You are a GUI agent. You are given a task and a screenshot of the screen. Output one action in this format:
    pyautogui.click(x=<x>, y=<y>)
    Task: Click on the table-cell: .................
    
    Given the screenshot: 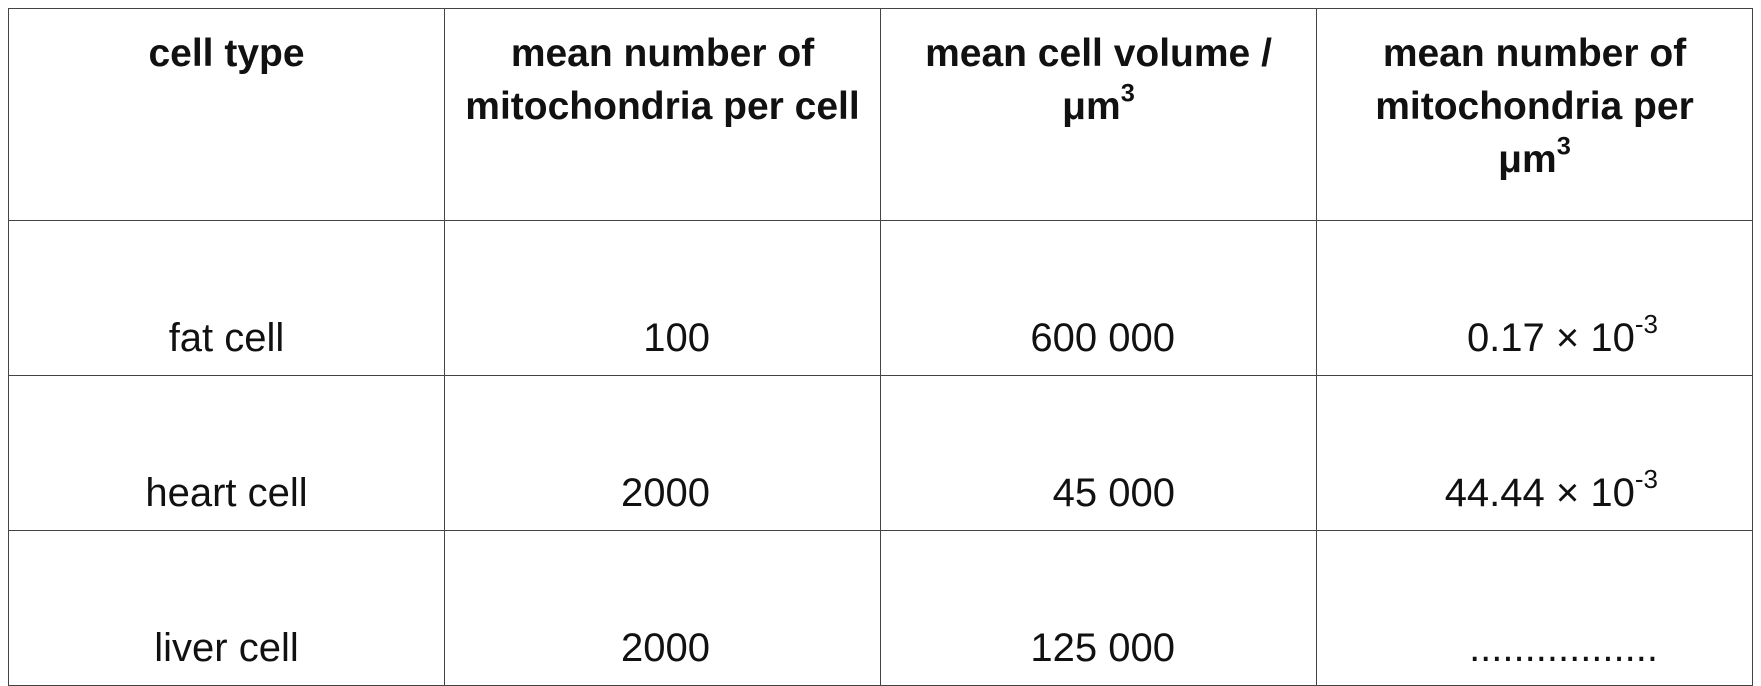 What is the action you would take?
    pyautogui.click(x=1534, y=608)
    